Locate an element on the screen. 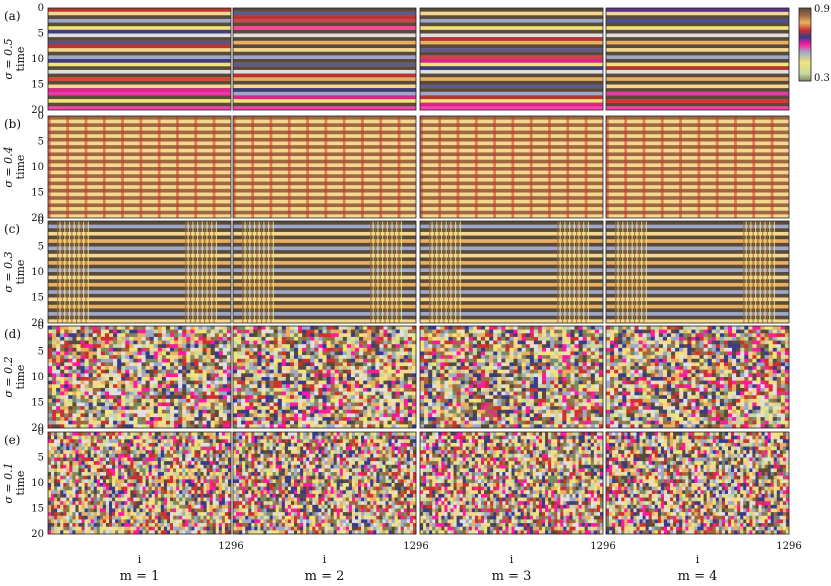 The image size is (831, 586). colorbar-min-label: 0.3 is located at coordinates (822, 78).